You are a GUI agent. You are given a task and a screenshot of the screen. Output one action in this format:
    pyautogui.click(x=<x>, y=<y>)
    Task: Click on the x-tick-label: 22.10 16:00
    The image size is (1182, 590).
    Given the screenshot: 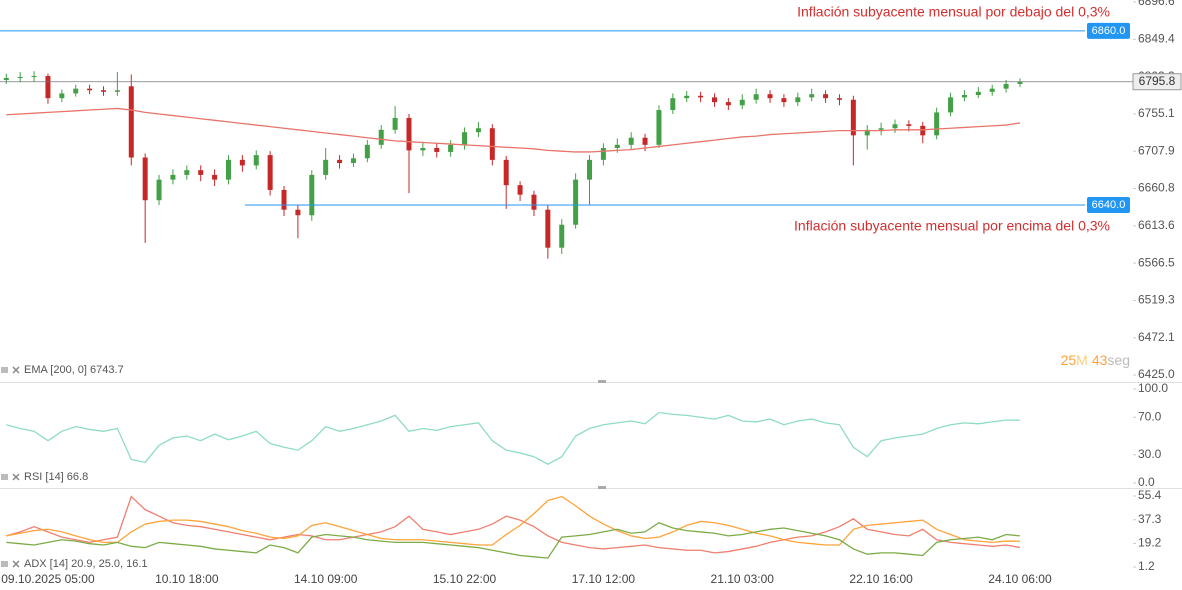 What is the action you would take?
    pyautogui.click(x=881, y=579)
    